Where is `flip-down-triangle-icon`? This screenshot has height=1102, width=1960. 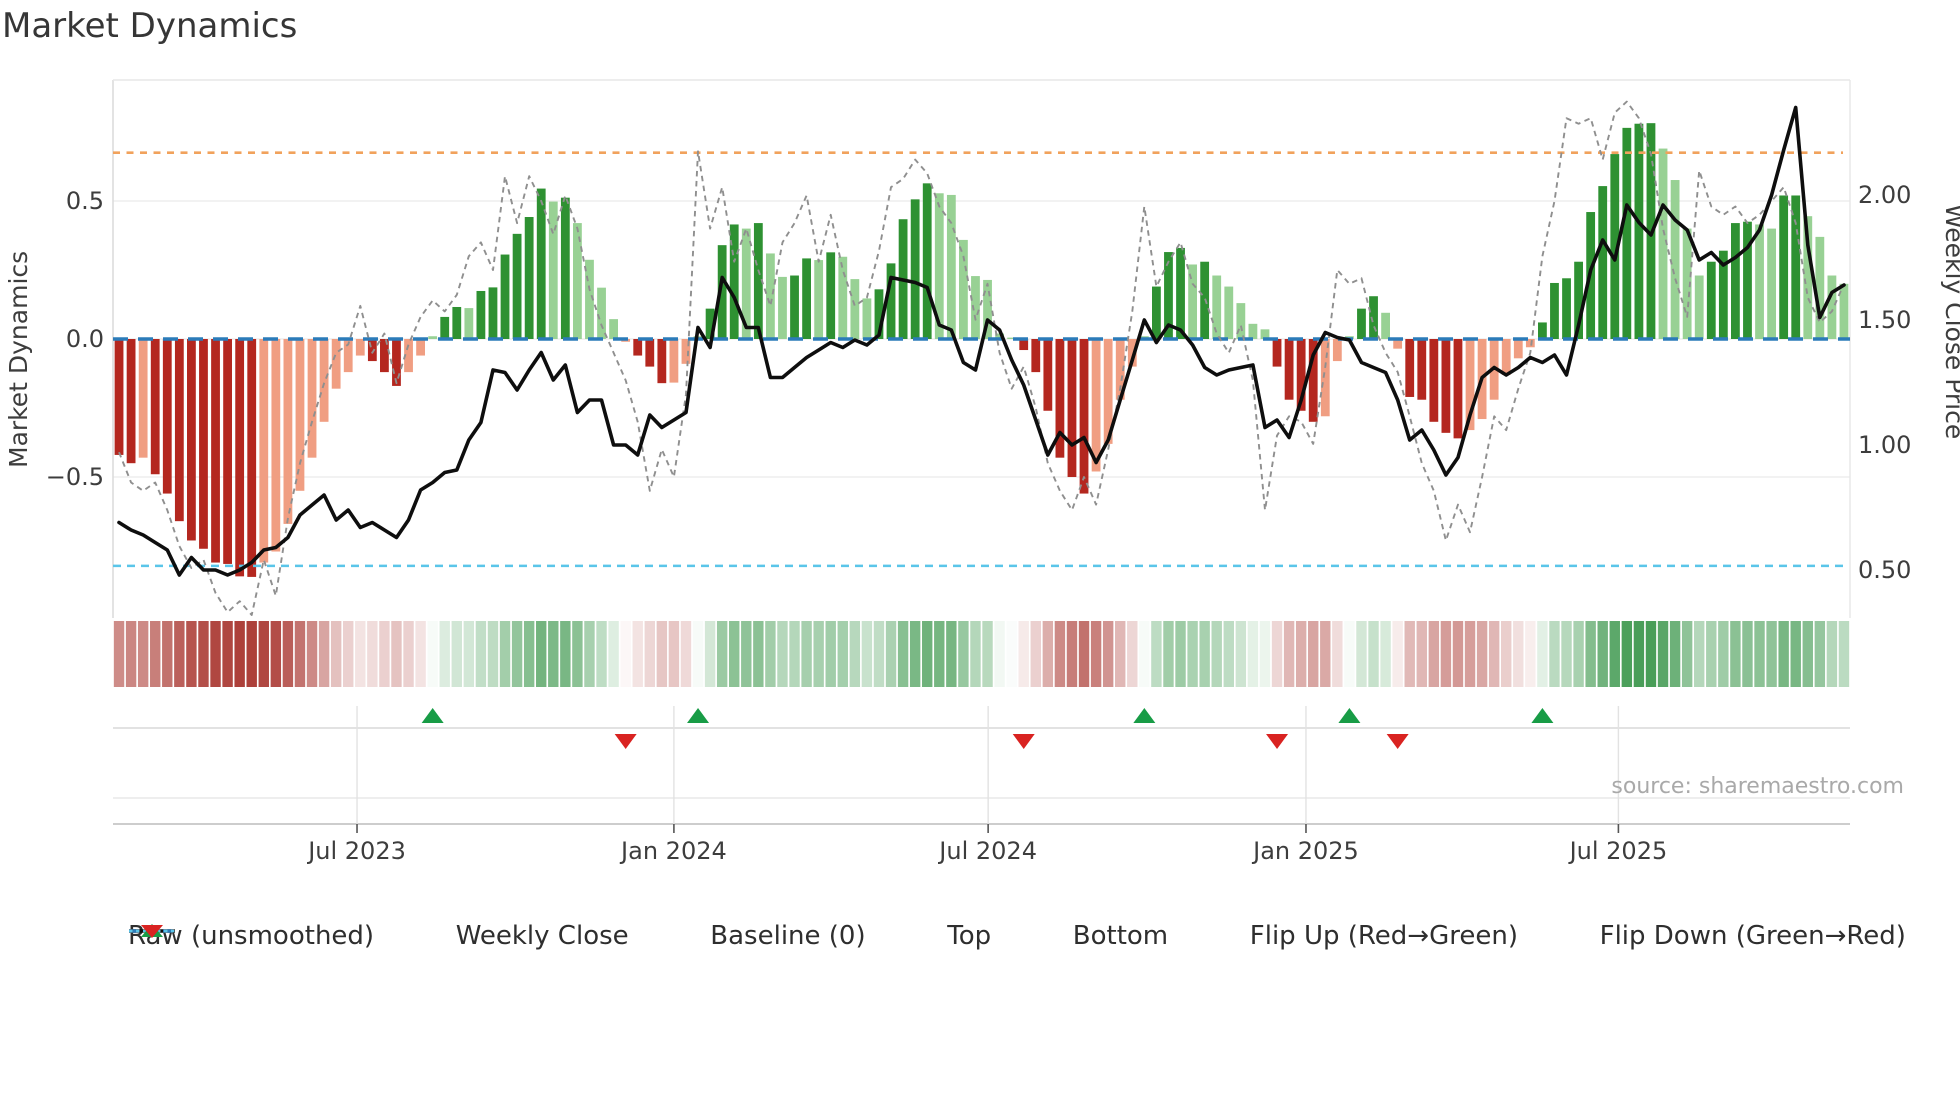 flip-down-triangle-icon is located at coordinates (152, 931).